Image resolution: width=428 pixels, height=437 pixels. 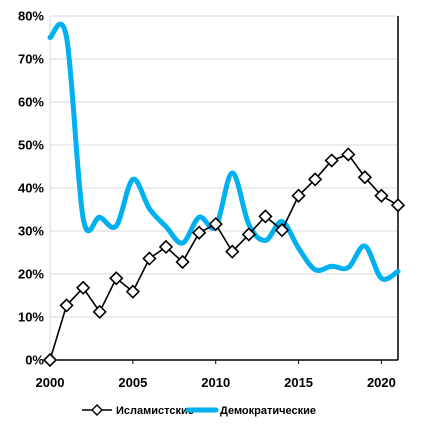 I want to click on data-point-2019, so click(x=364, y=177).